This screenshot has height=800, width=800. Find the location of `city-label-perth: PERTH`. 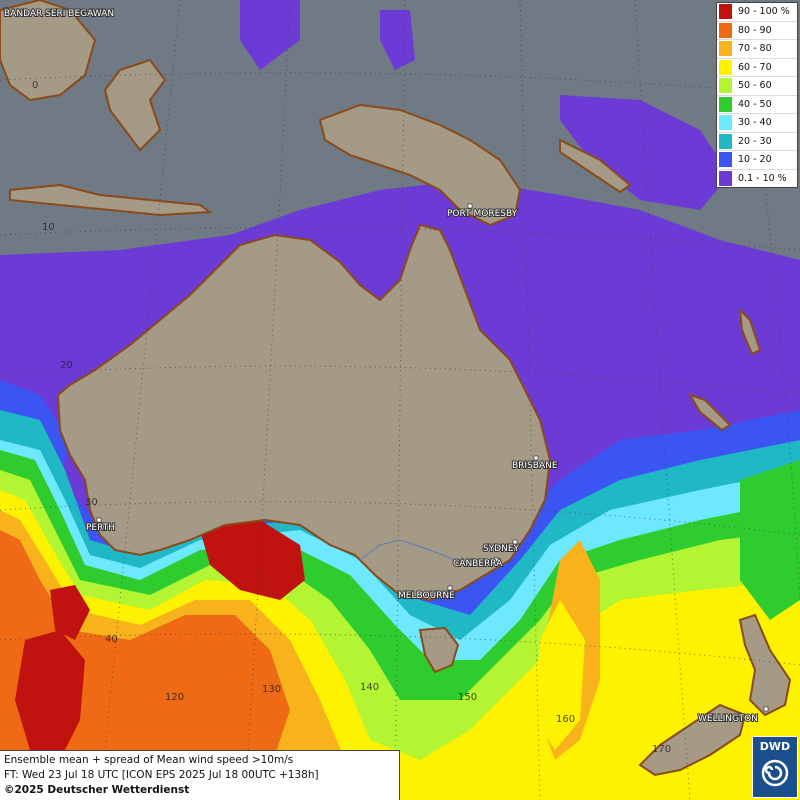

city-label-perth: PERTH is located at coordinates (100, 528).